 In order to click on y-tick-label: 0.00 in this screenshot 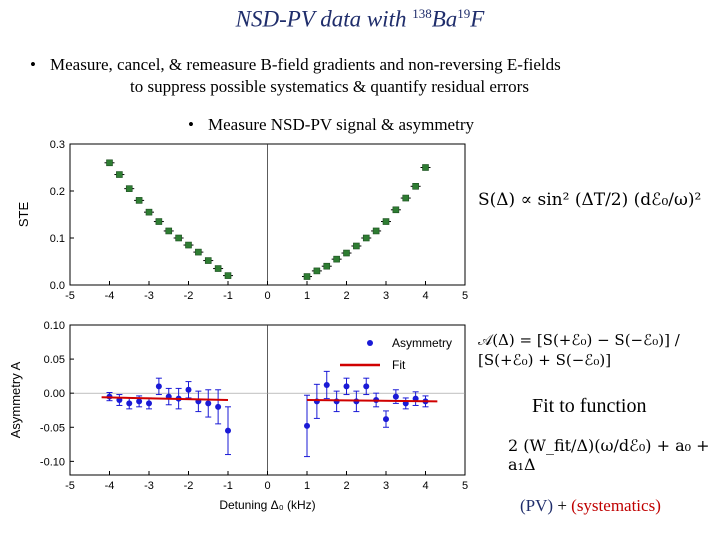, I will do `click(54, 394)`.